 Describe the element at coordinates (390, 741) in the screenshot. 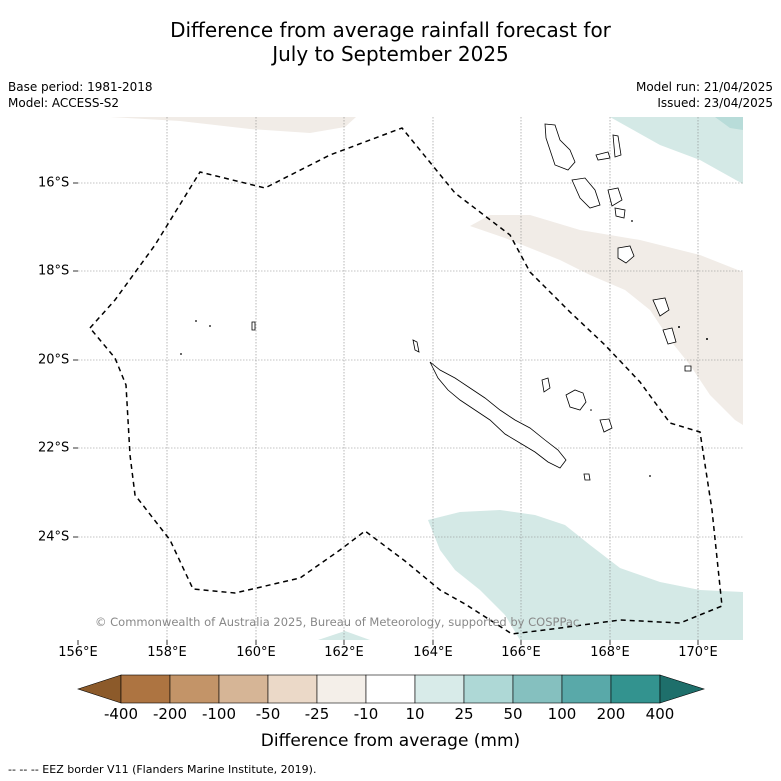

I see `colorbar-label: Difference from average (mm)` at that location.